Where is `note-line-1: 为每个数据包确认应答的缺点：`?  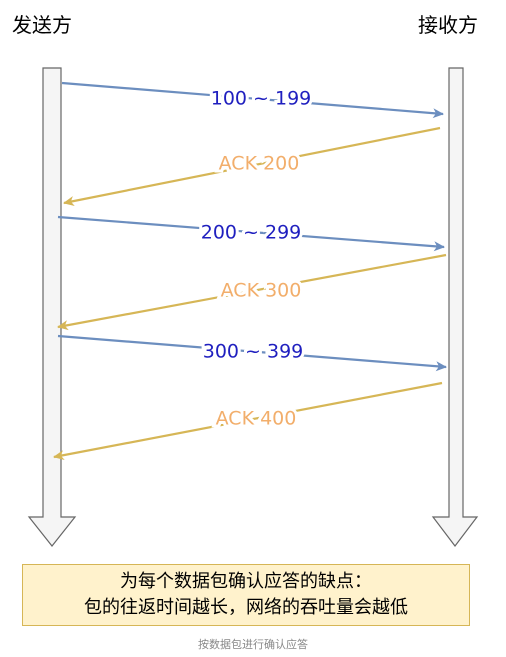 note-line-1: 为每个数据包确认应答的缺点： is located at coordinates (246, 581).